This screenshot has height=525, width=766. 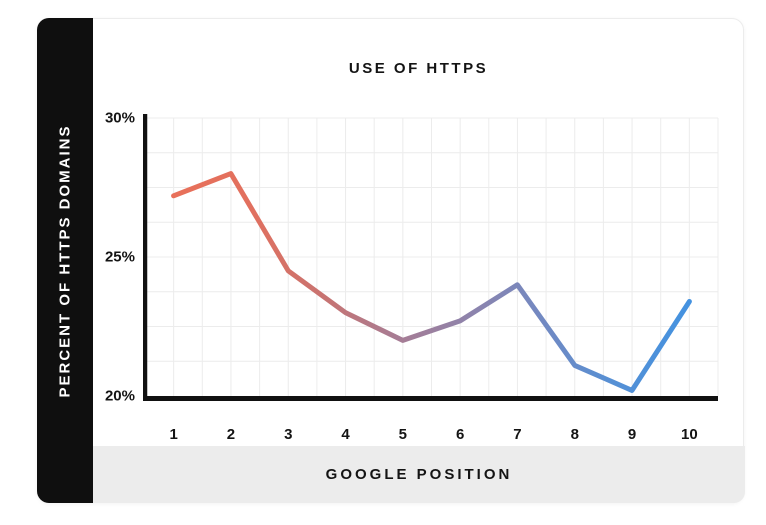 What do you see at coordinates (119, 396) in the screenshot?
I see `y-tick-label: 20%` at bounding box center [119, 396].